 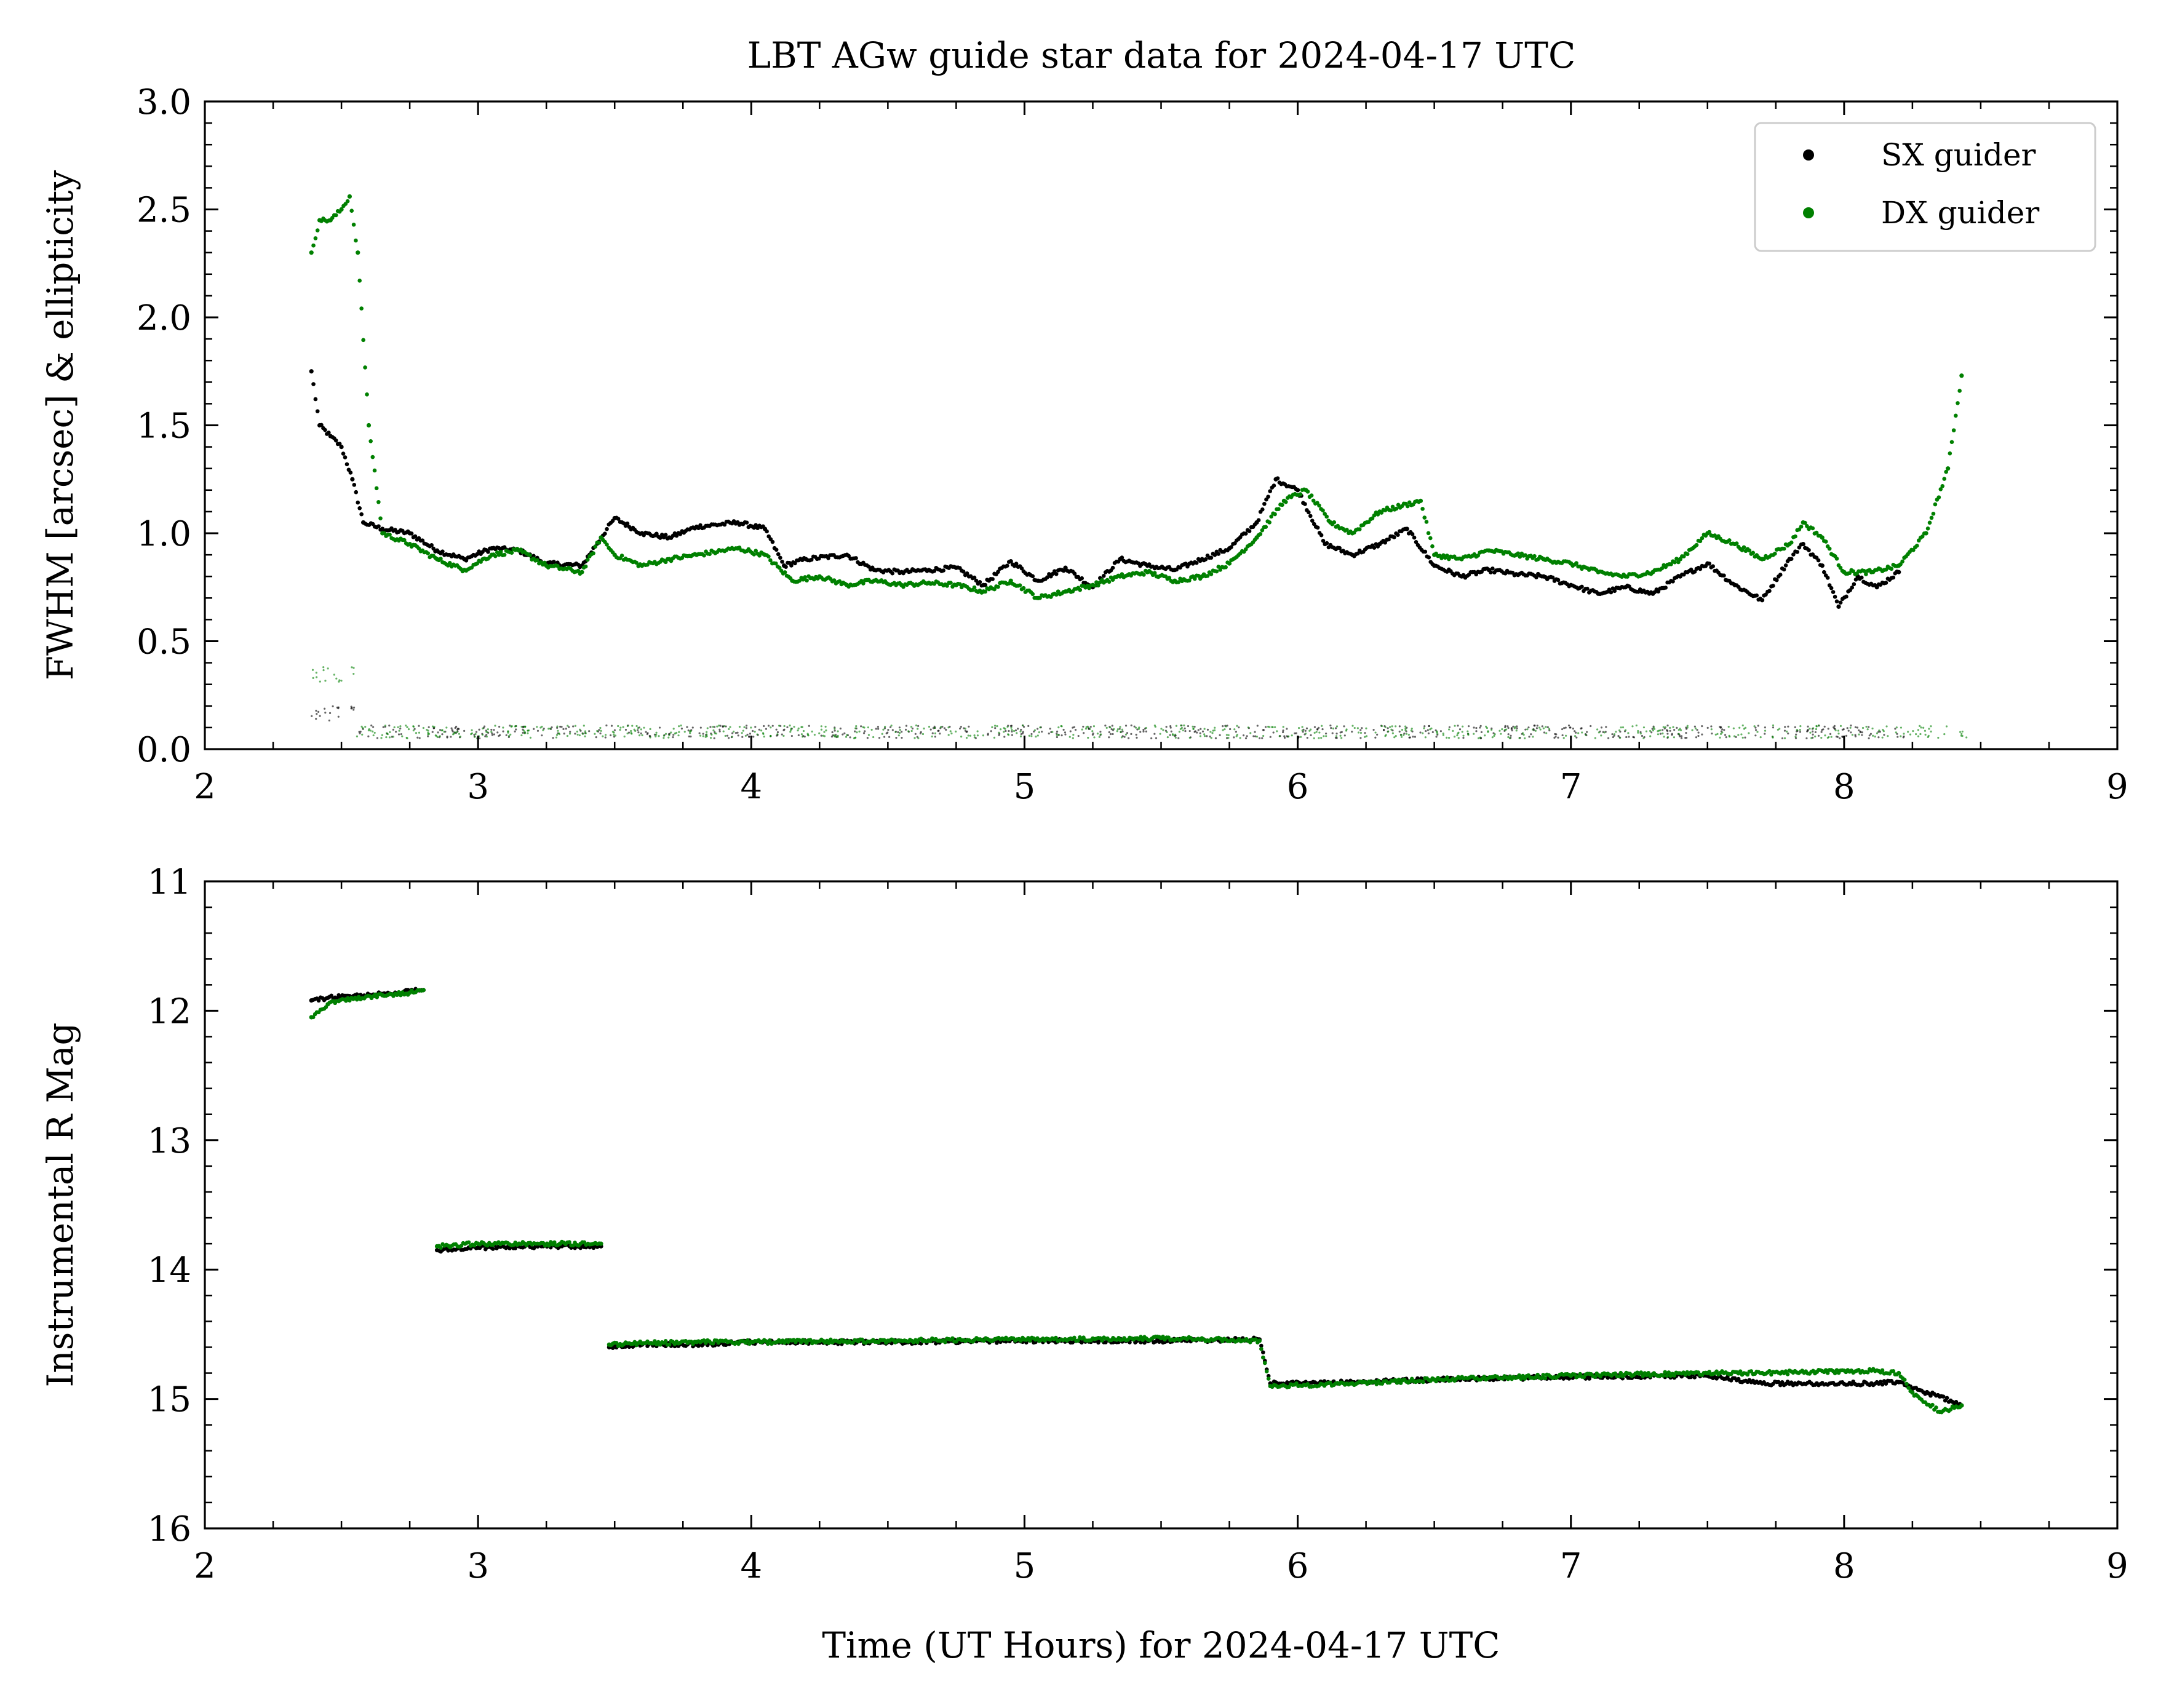 What do you see at coordinates (1571, 787) in the screenshot?
I see `x-tick-label: 7` at bounding box center [1571, 787].